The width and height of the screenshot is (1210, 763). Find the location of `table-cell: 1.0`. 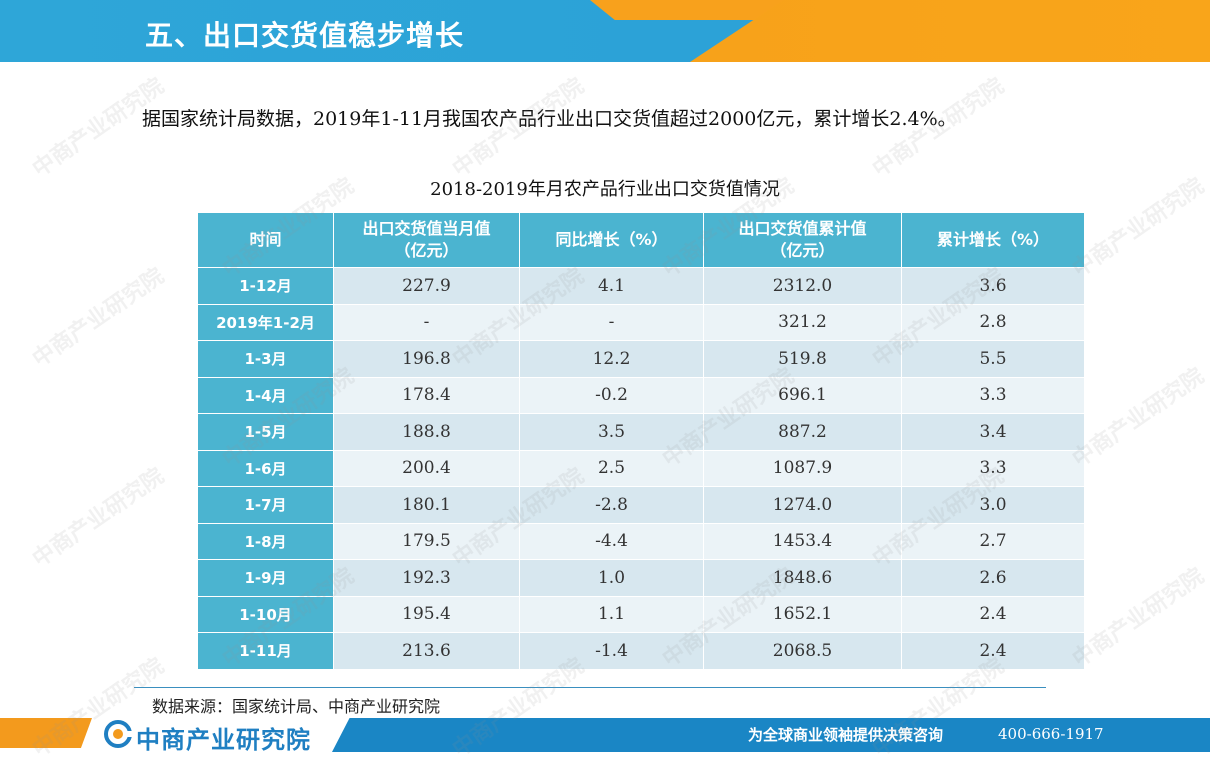

table-cell: 1.0 is located at coordinates (611, 578).